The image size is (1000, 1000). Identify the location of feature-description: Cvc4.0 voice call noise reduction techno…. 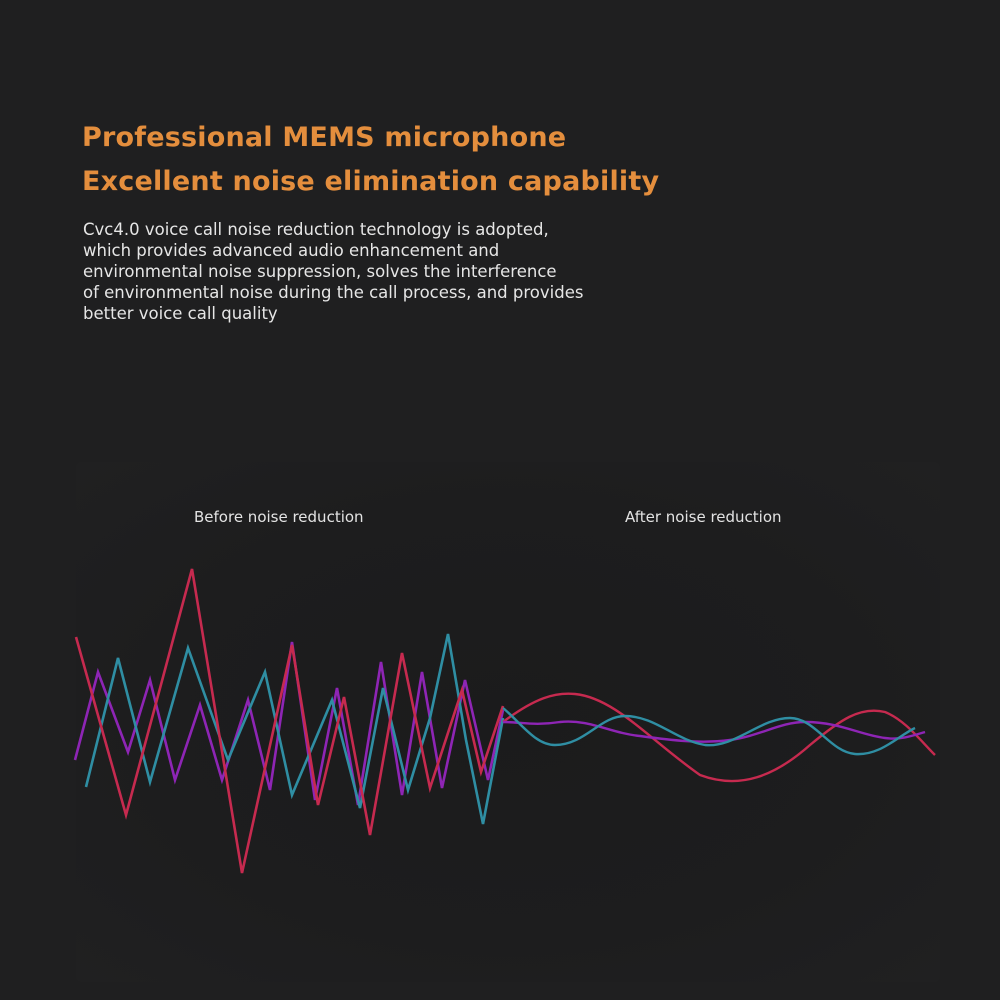
(353, 271).